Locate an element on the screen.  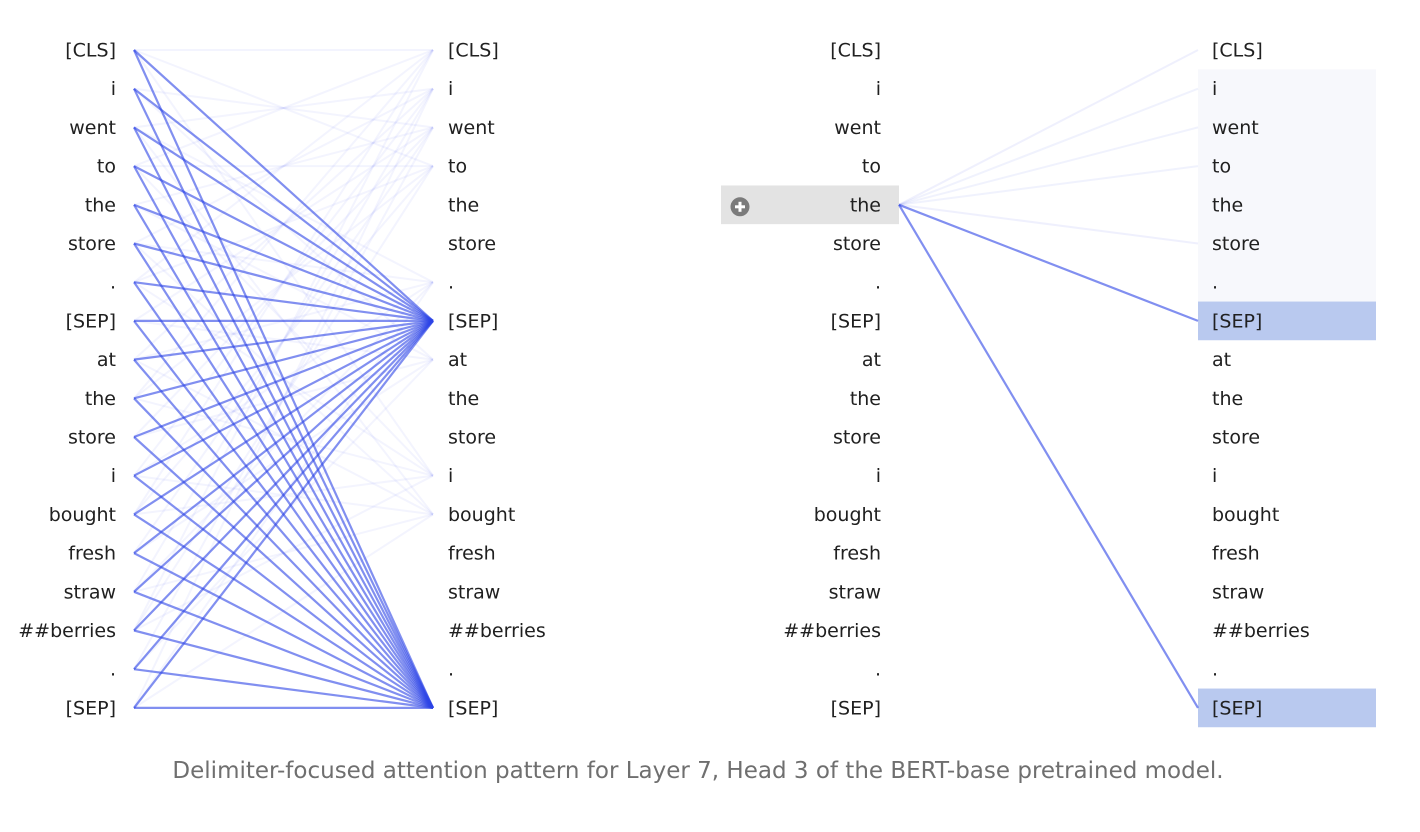
right-target-token-15: ##berries is located at coordinates (1261, 631).